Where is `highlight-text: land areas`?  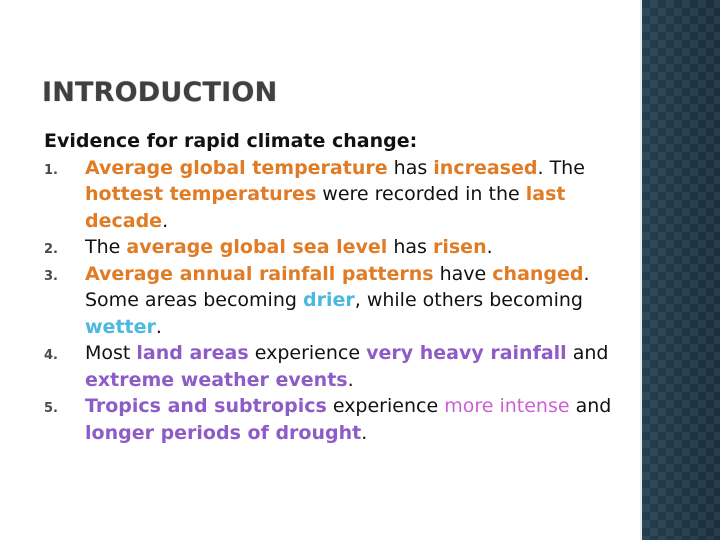
highlight-text: land areas is located at coordinates (192, 353).